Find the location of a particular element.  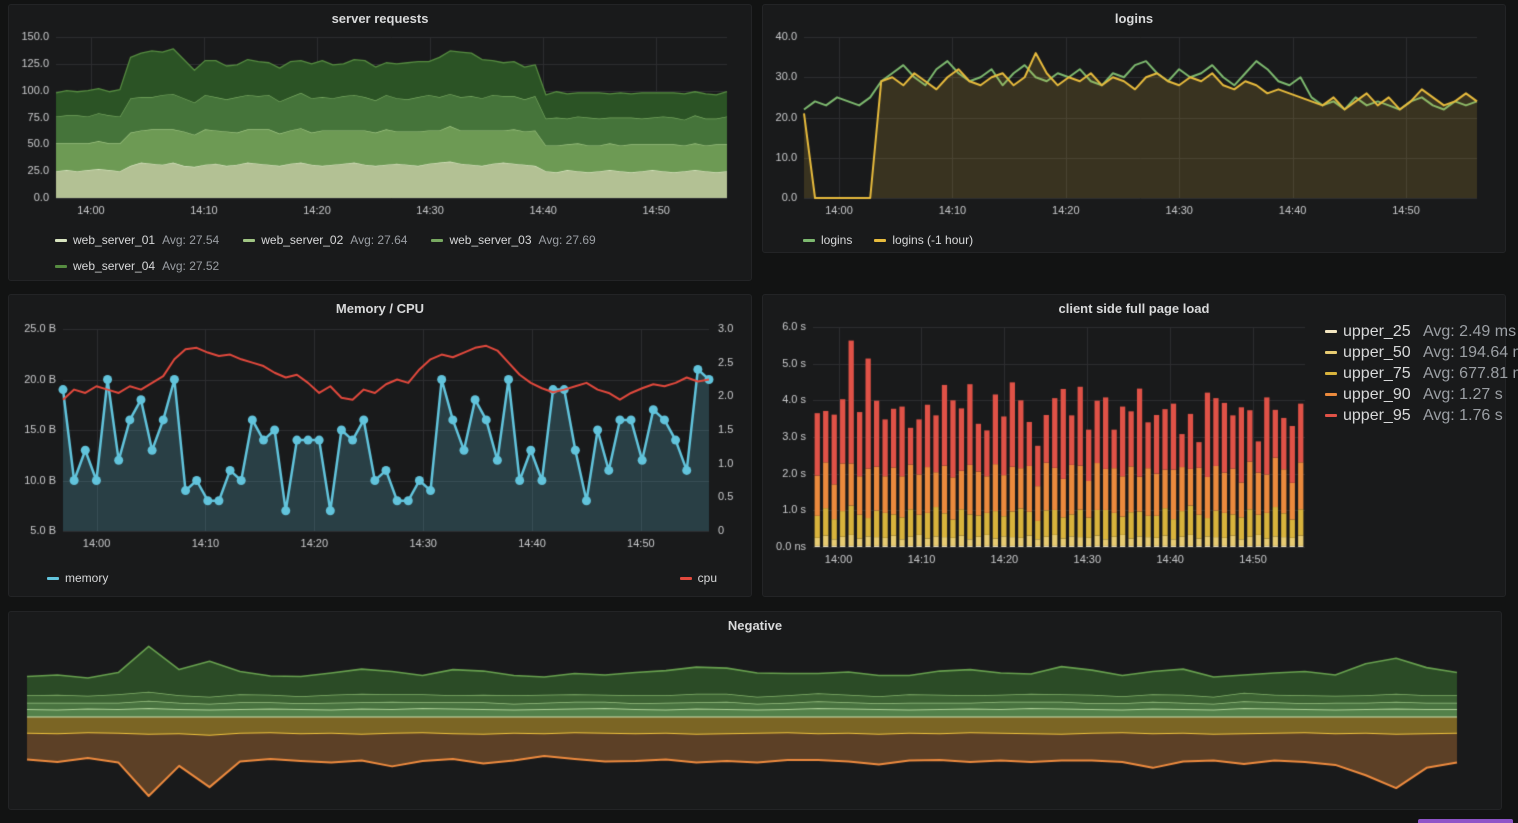

legend-label: memory is located at coordinates (87, 578).